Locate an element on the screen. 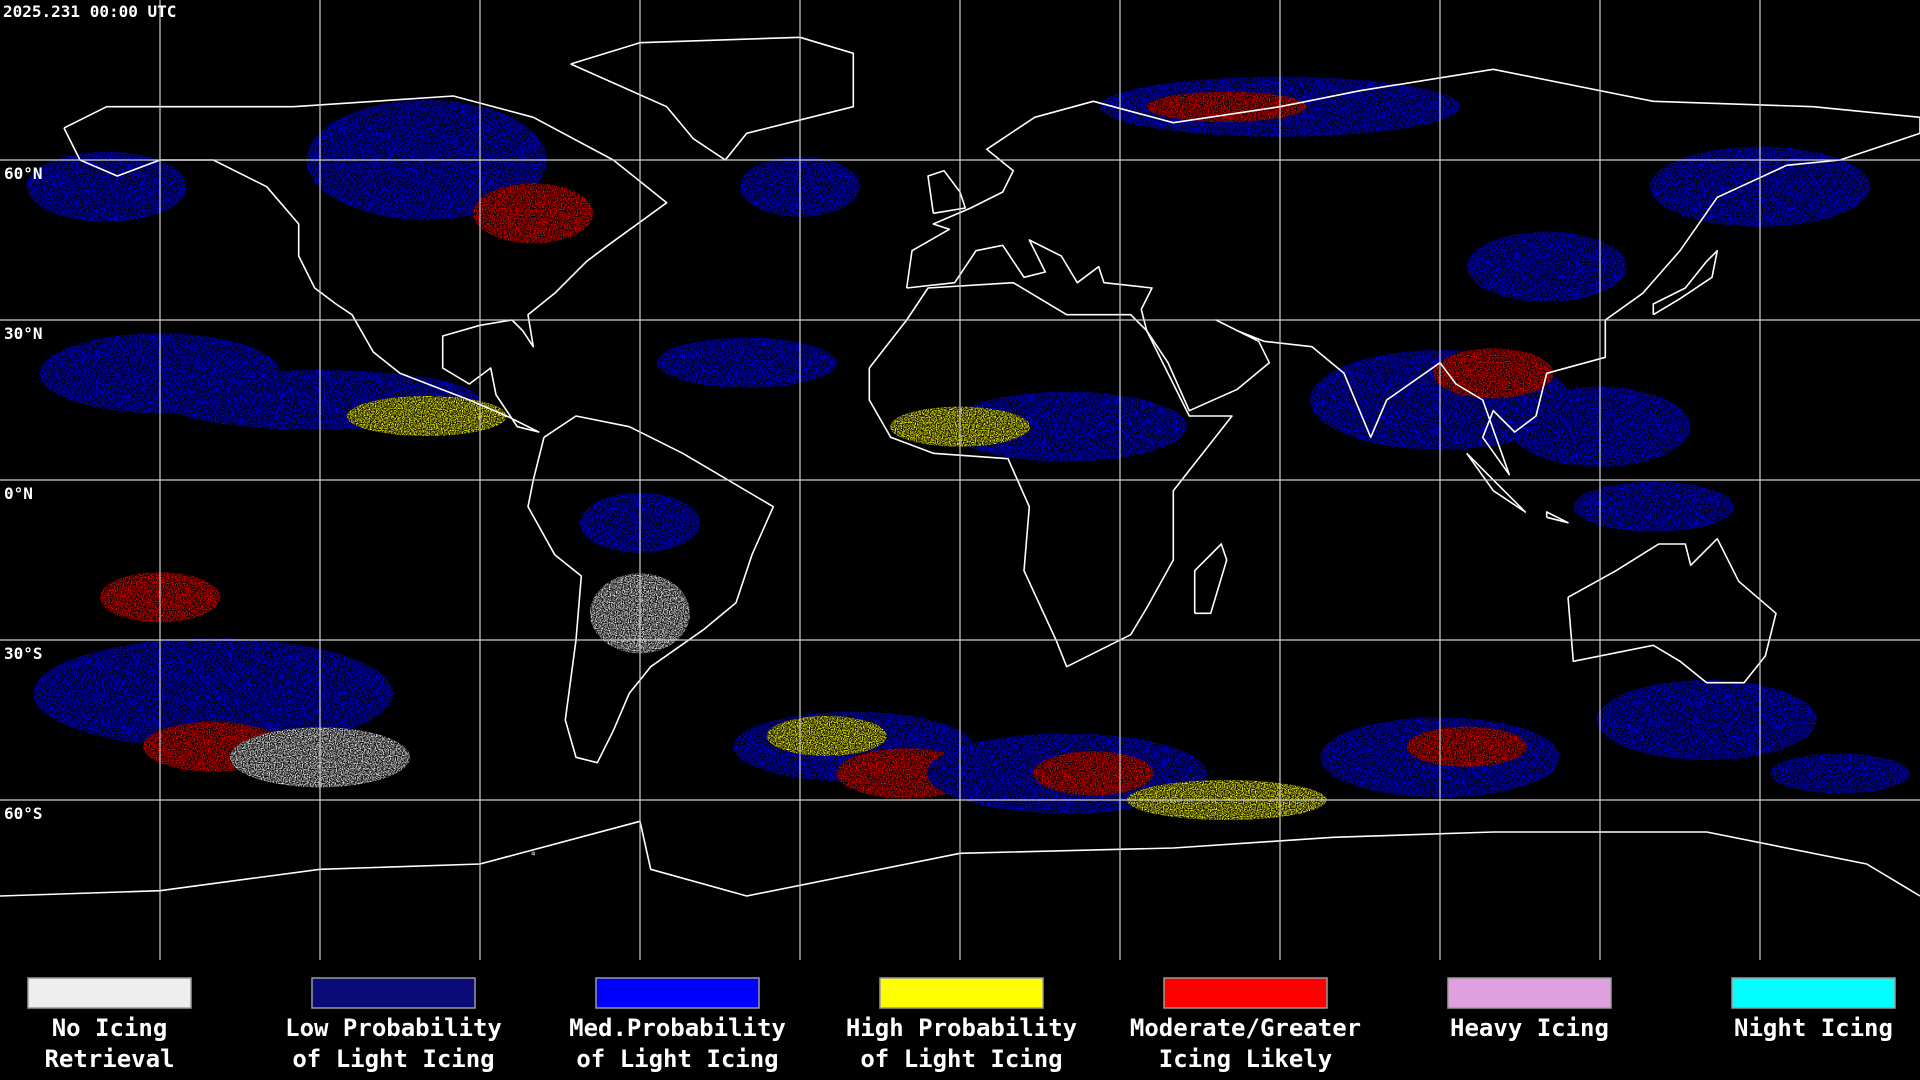  latitude-labels: 60°N 30°N 0°N 30°S 60°S is located at coordinates (23, 493).